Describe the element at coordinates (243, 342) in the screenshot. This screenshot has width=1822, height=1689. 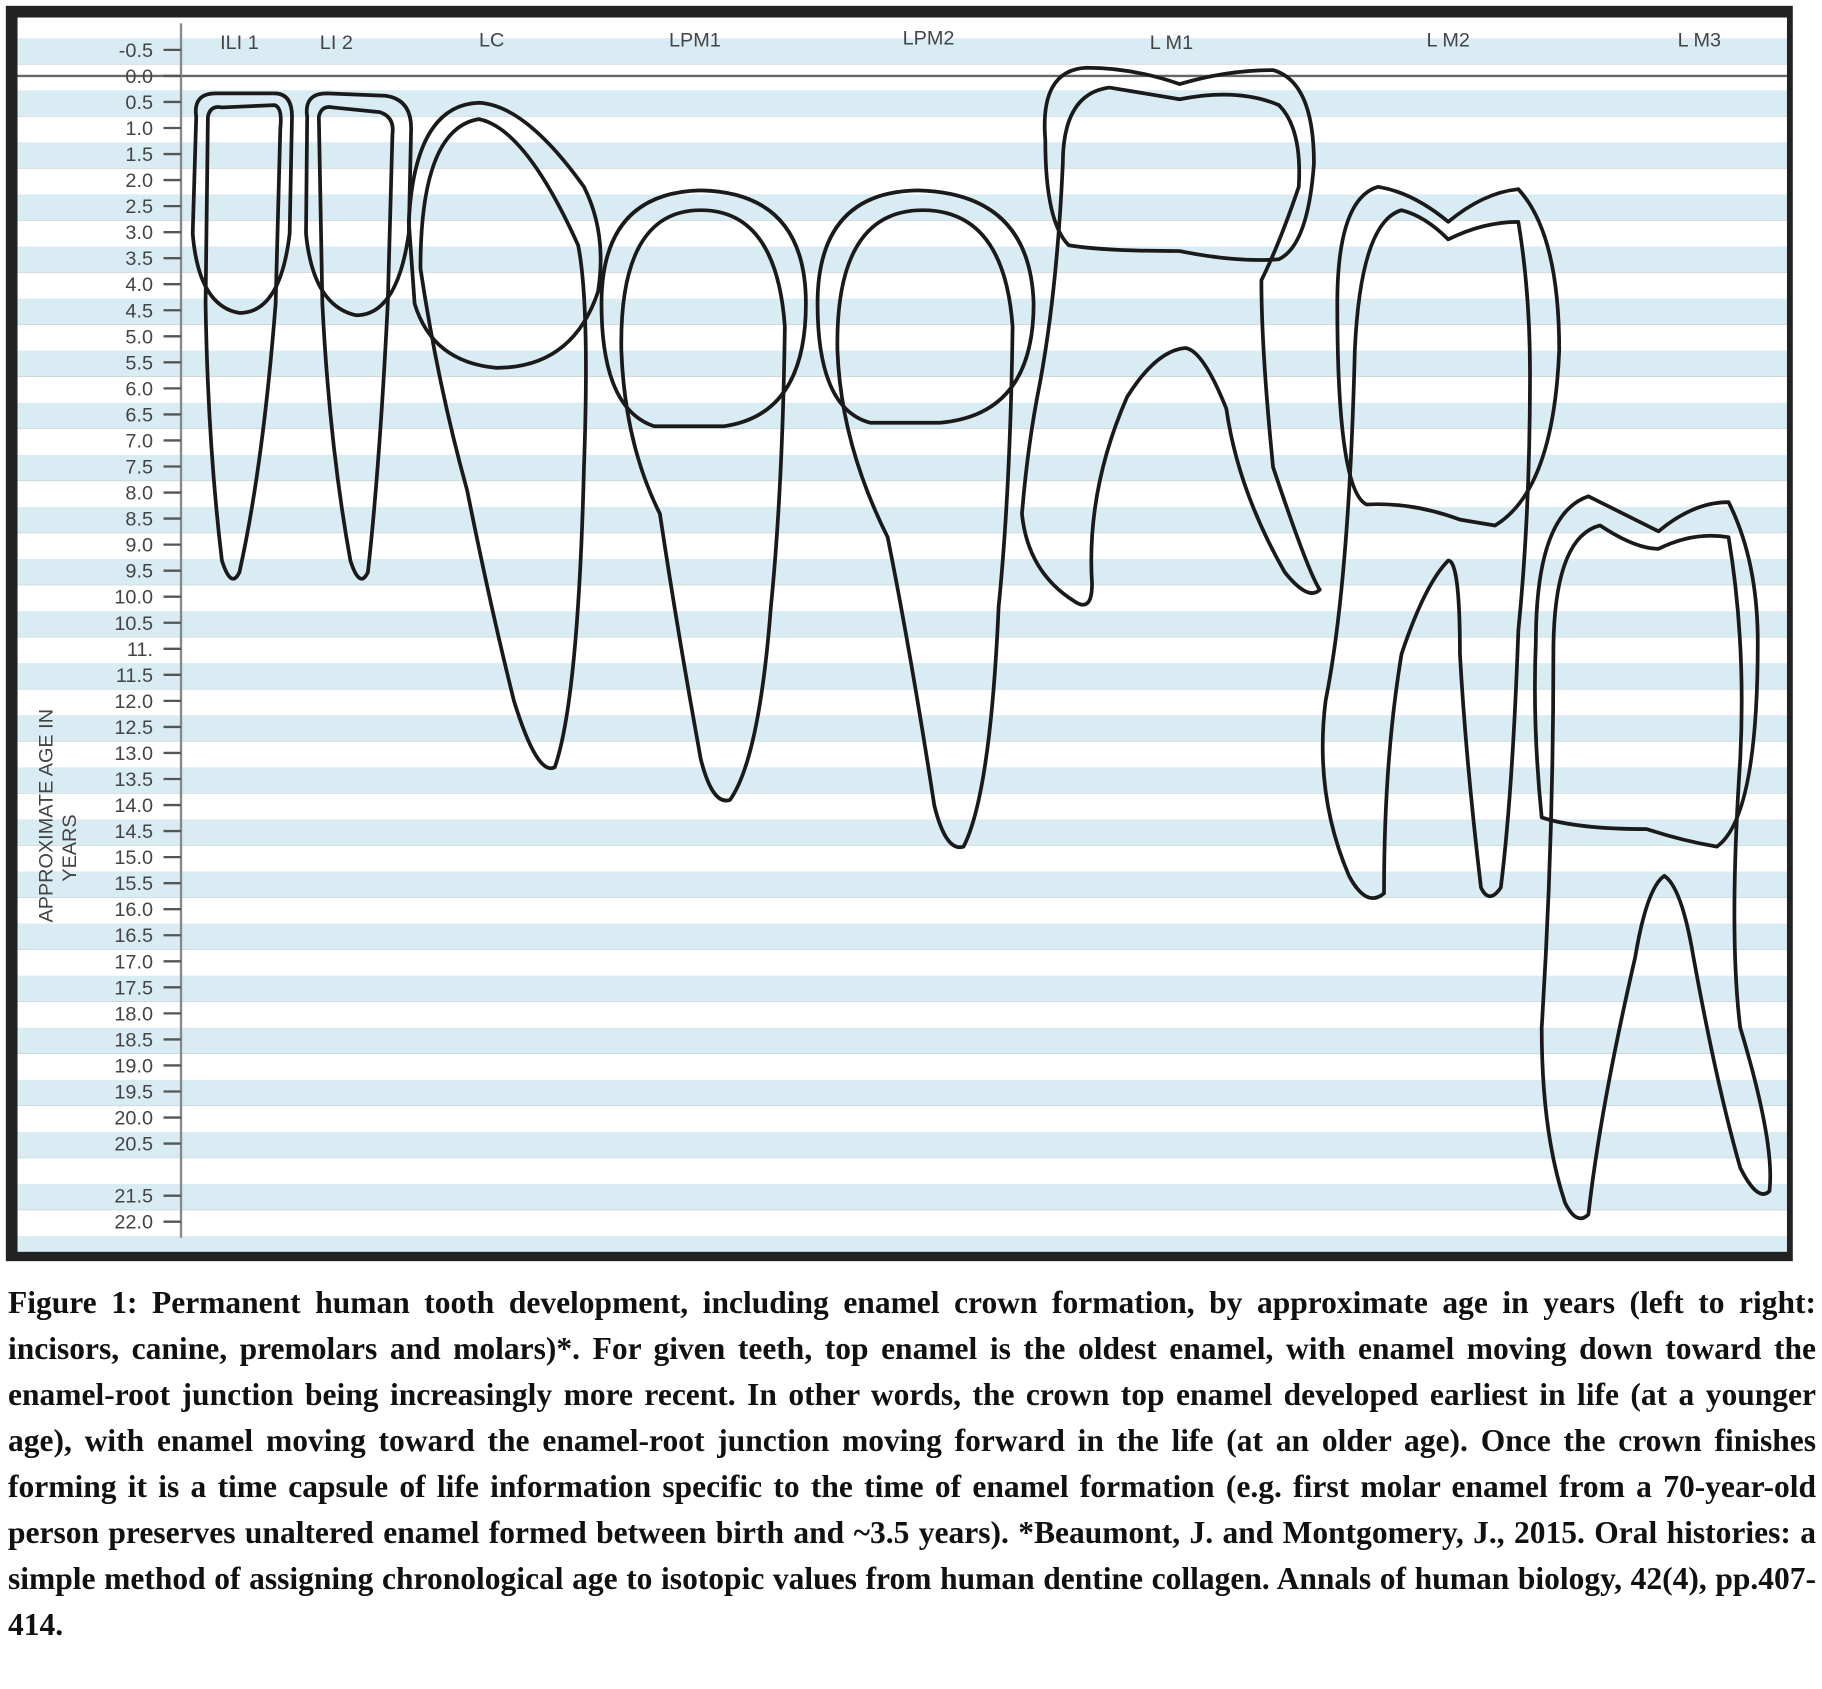
I see `ili1-root-outline` at that location.